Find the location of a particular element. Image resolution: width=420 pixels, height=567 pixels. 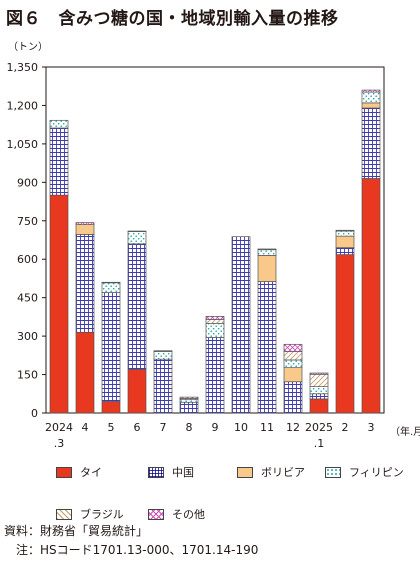

legend-item-thai: タイ is located at coordinates (79, 472).